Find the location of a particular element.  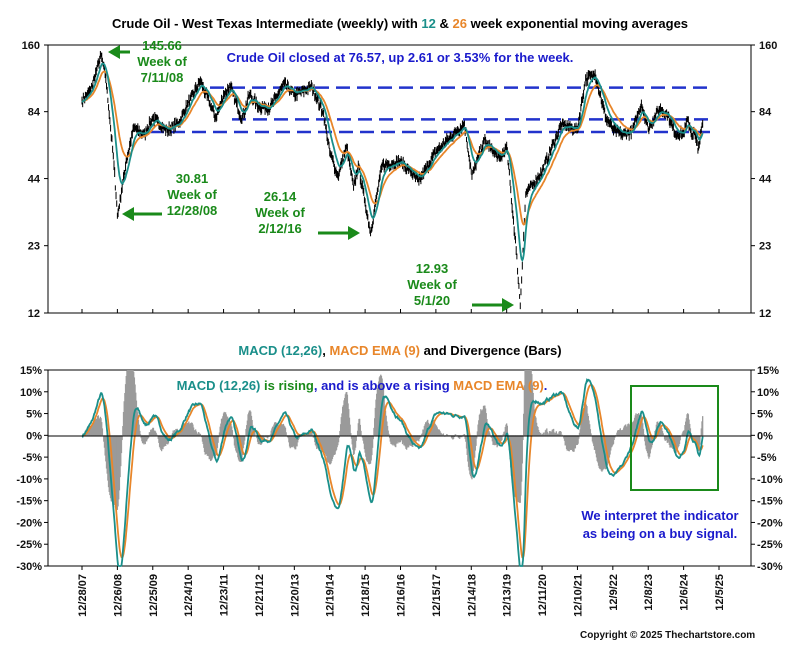

macd-tick-label-right: -30% is located at coordinates (770, 567).